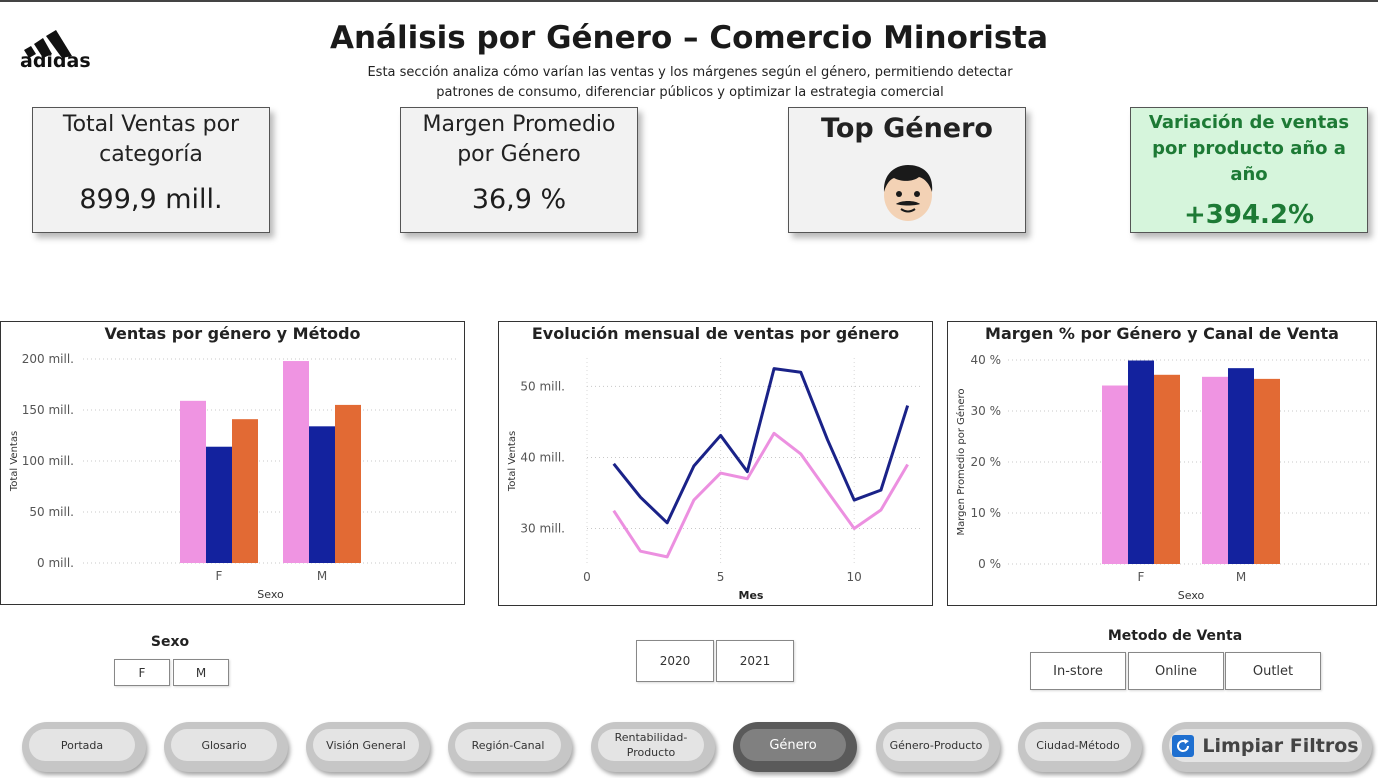 This screenshot has width=1378, height=778. I want to click on x-tick-label: 0, so click(587, 577).